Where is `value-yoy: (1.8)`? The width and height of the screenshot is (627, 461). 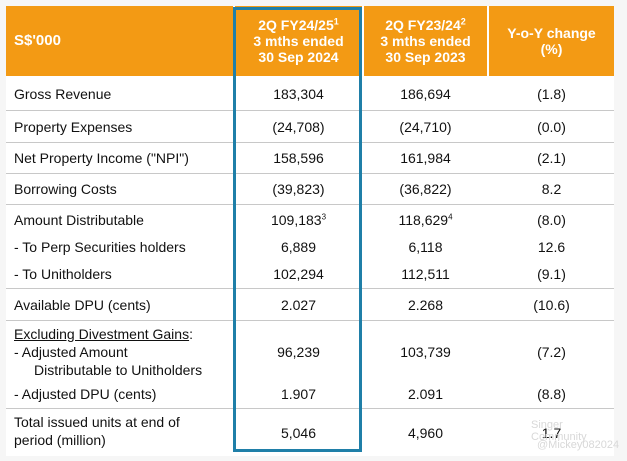 value-yoy: (1.8) is located at coordinates (551, 94).